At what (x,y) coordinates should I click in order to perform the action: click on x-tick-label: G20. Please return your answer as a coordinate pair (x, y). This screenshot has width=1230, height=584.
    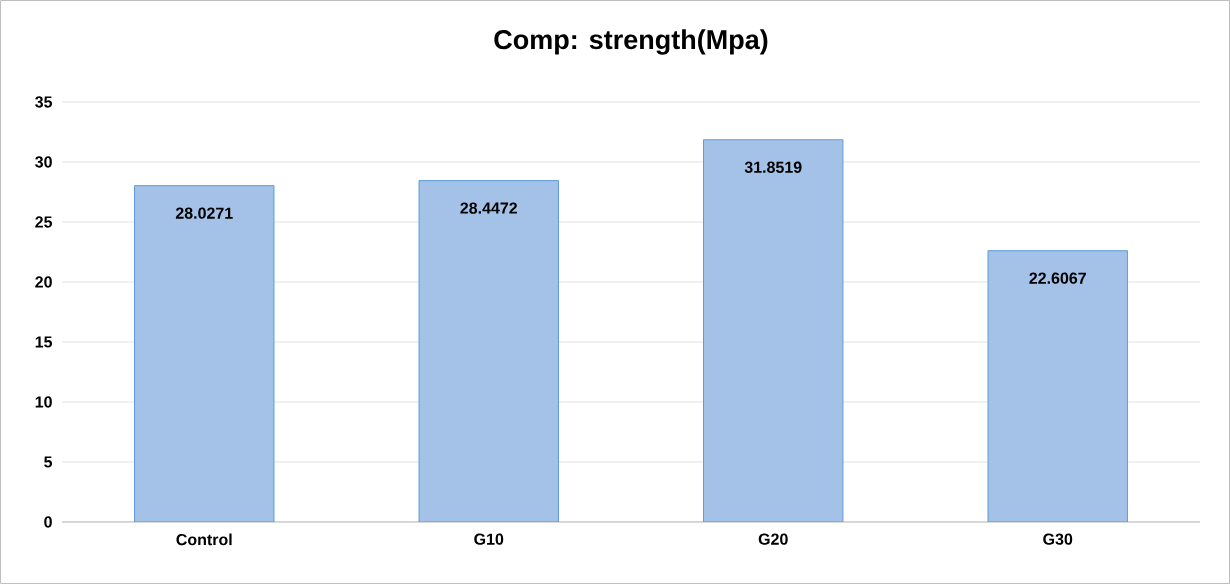
    Looking at the image, I should click on (773, 539).